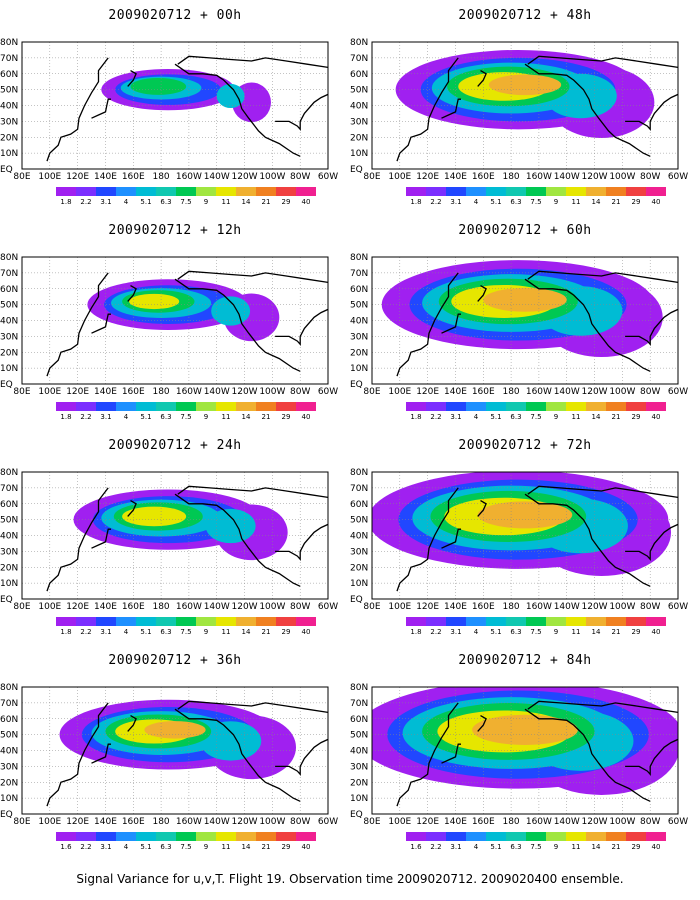  What do you see at coordinates (656, 632) in the screenshot?
I see `colorbar-tick-label: 40` at bounding box center [656, 632].